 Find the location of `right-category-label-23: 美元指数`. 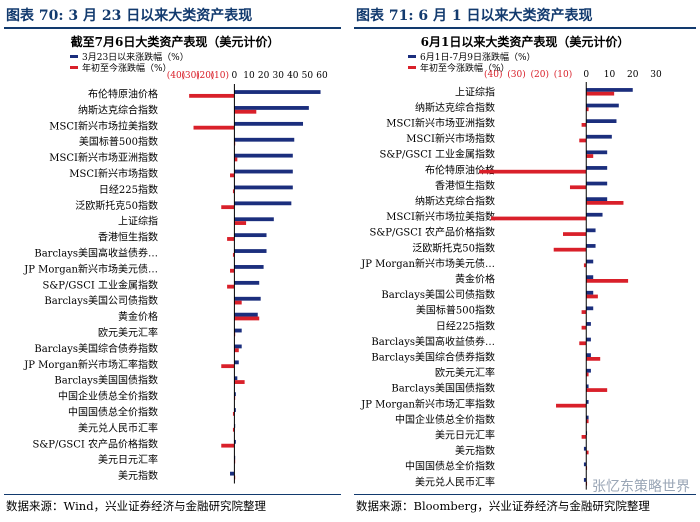

right-category-label-23: 美元指数 is located at coordinates (475, 450).